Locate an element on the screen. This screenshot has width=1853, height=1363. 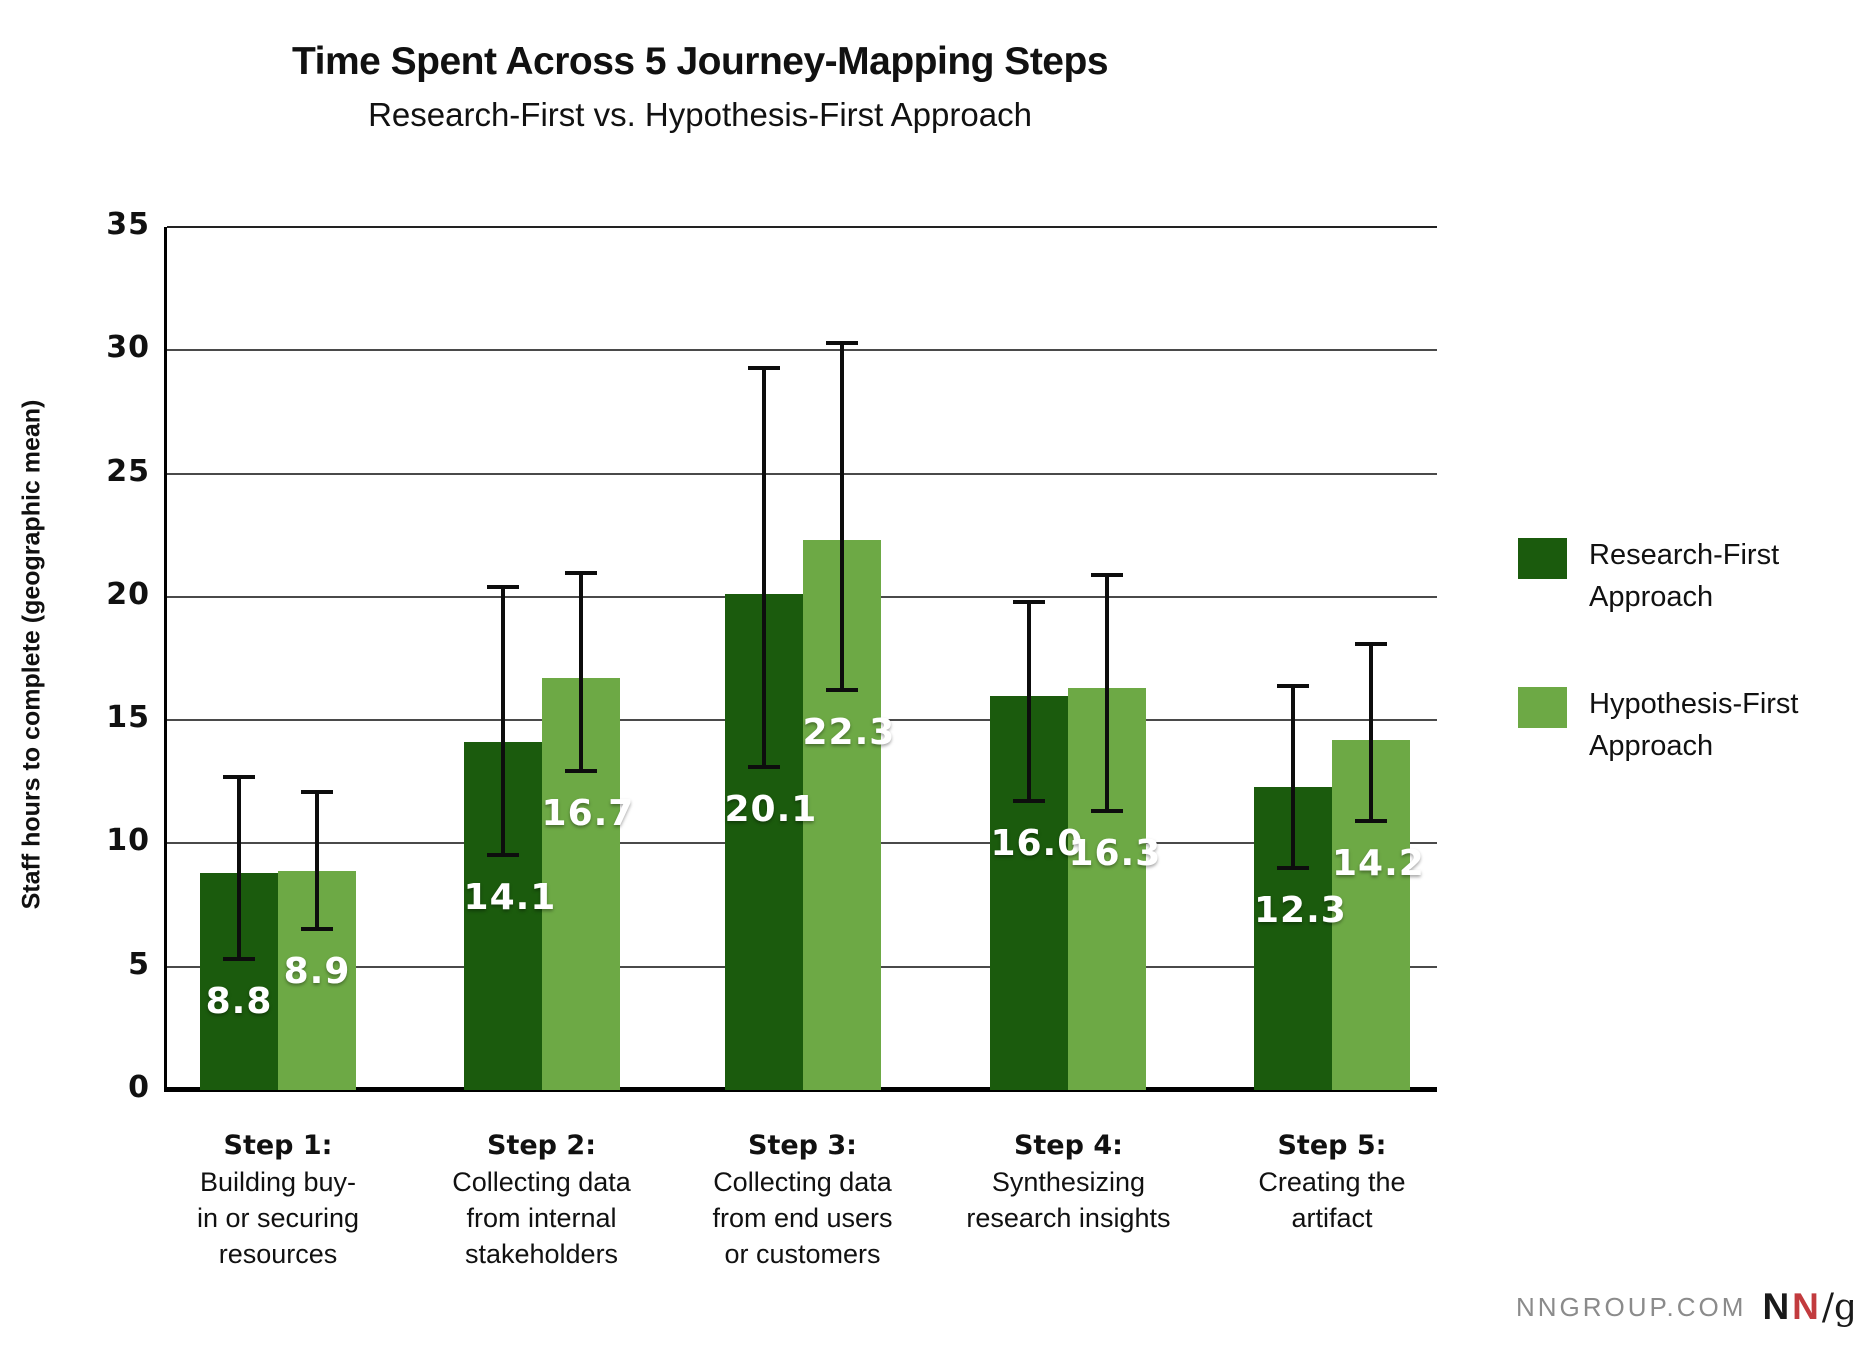
category-line: from end users is located at coordinates (802, 1218).